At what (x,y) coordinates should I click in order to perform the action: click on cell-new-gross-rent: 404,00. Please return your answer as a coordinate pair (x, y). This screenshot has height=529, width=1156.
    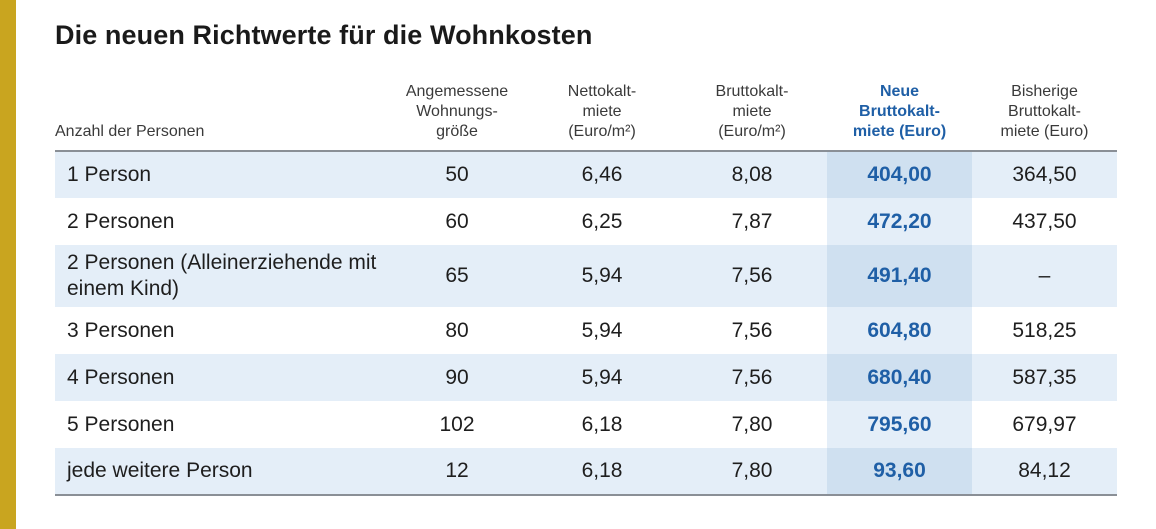
    Looking at the image, I should click on (899, 174).